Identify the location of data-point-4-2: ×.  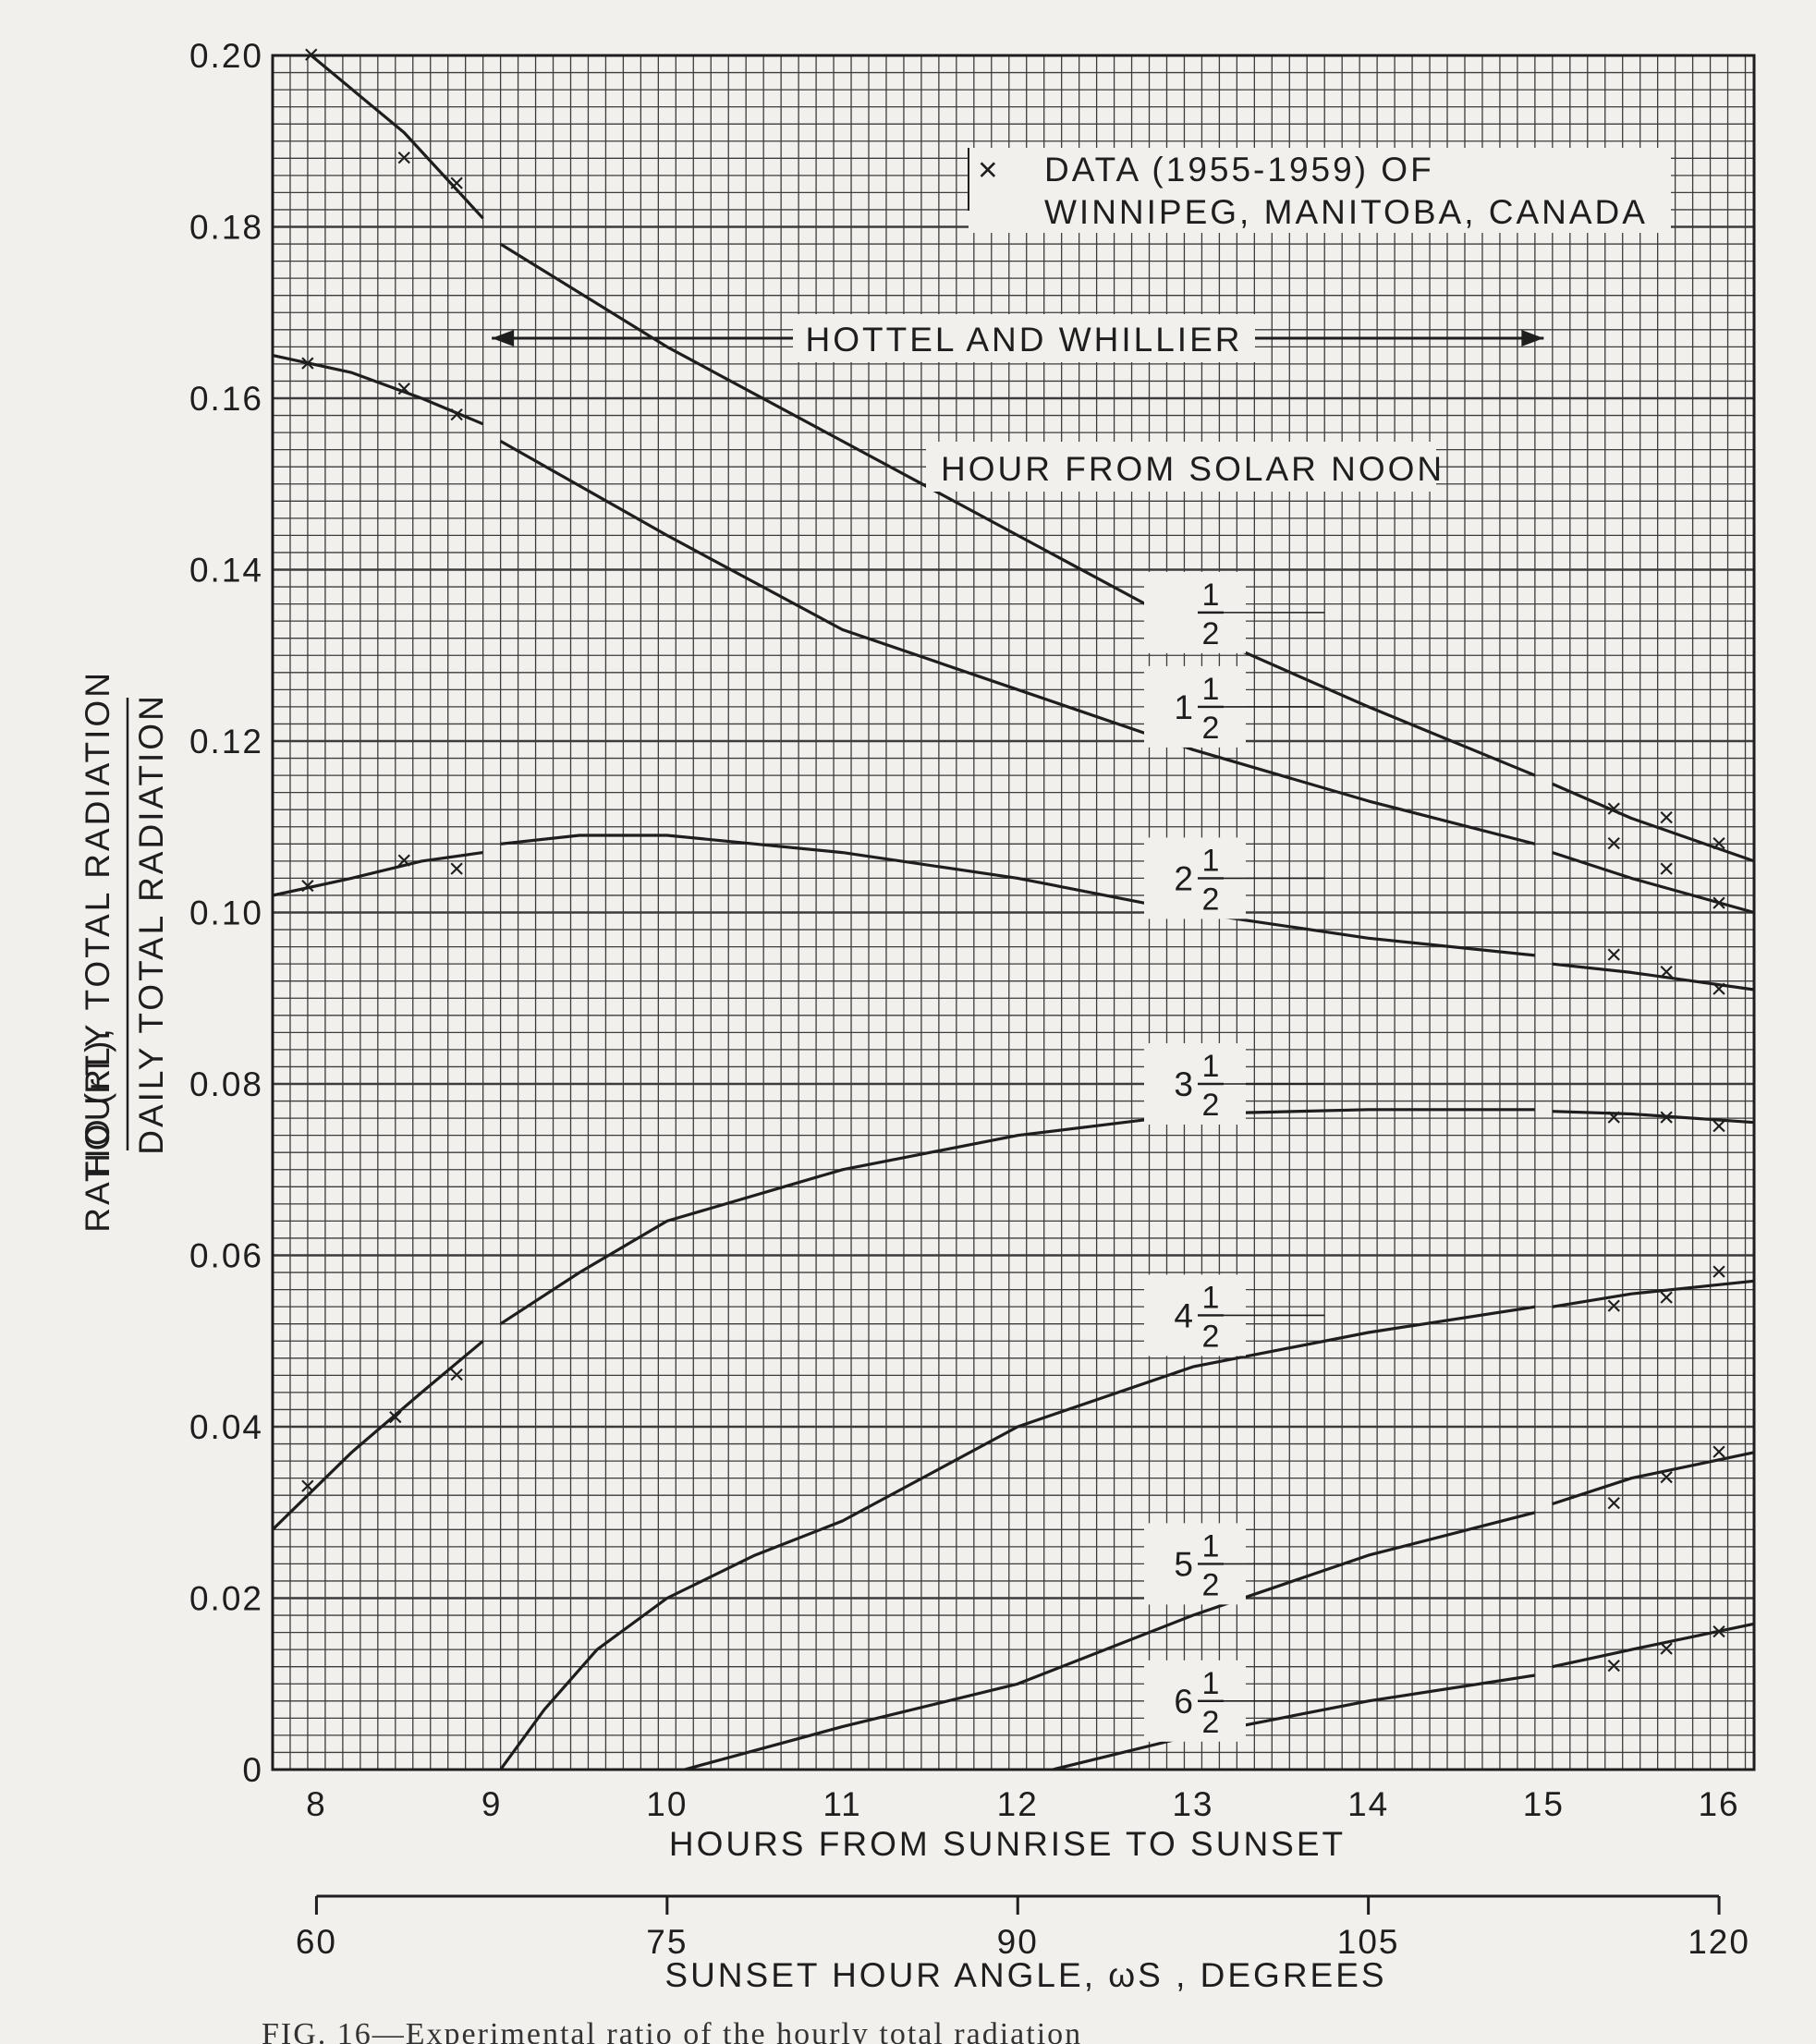
(1719, 1272).